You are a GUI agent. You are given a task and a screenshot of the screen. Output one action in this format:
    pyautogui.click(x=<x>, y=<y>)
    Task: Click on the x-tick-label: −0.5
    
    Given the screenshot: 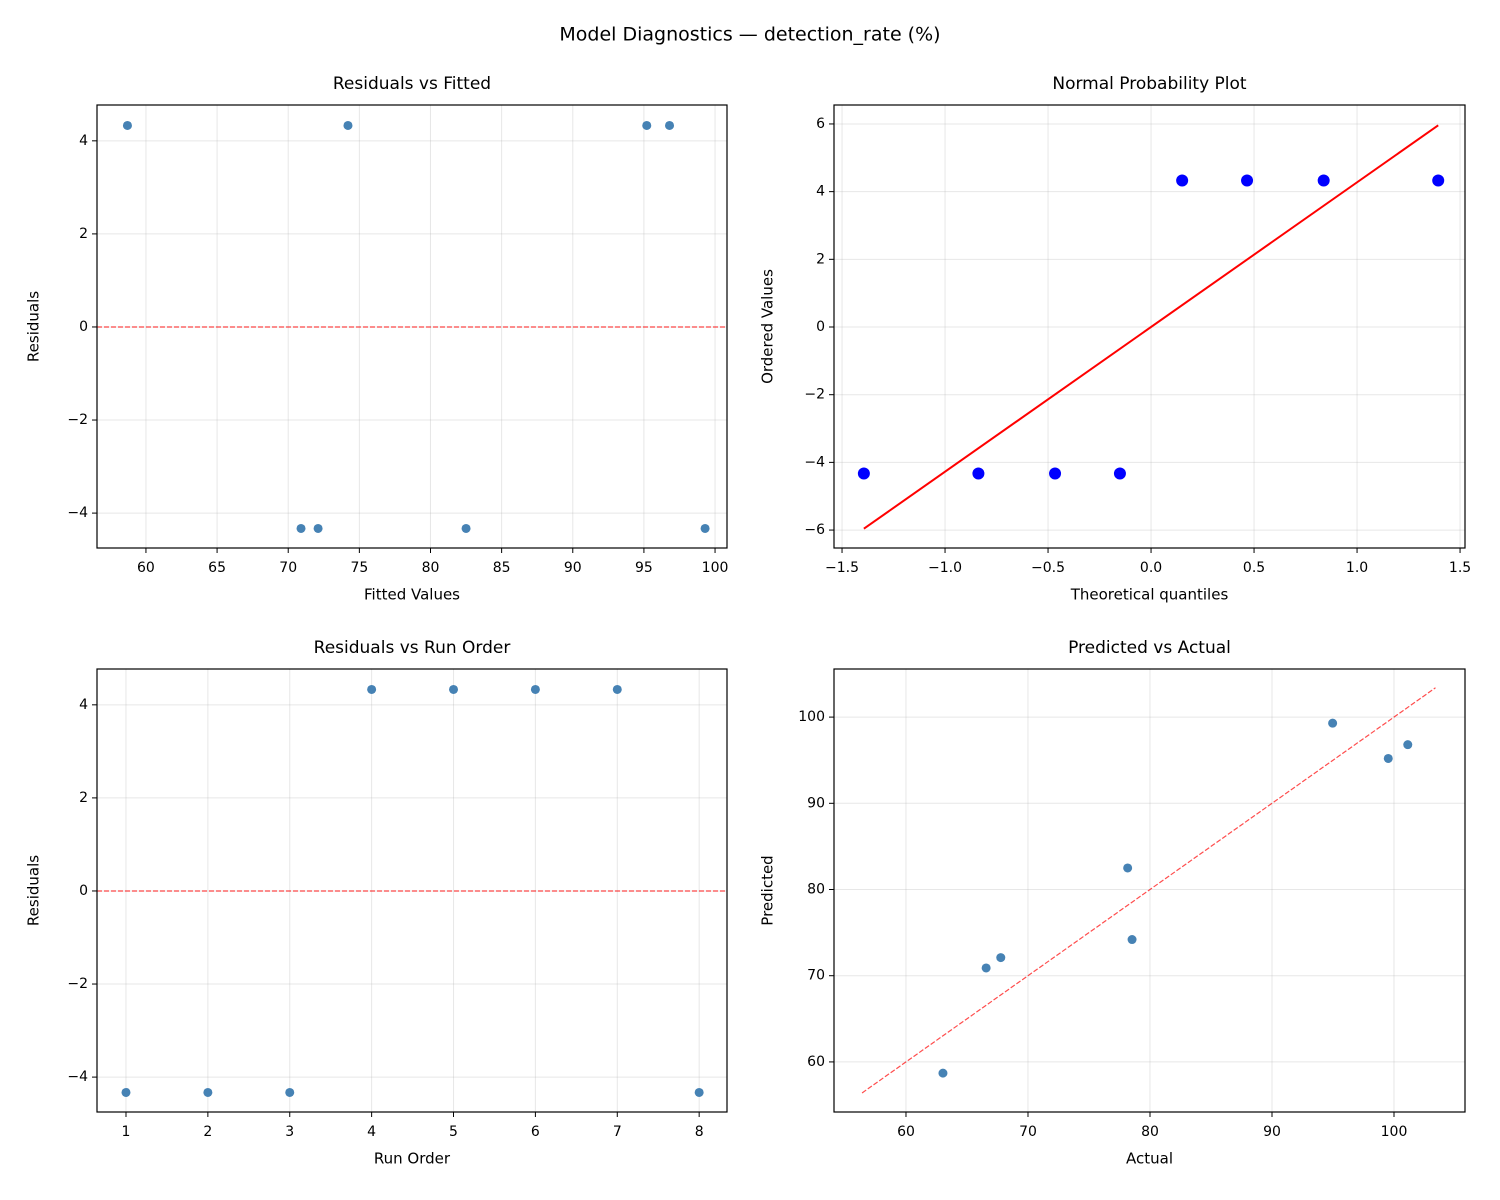 What is the action you would take?
    pyautogui.click(x=1048, y=568)
    